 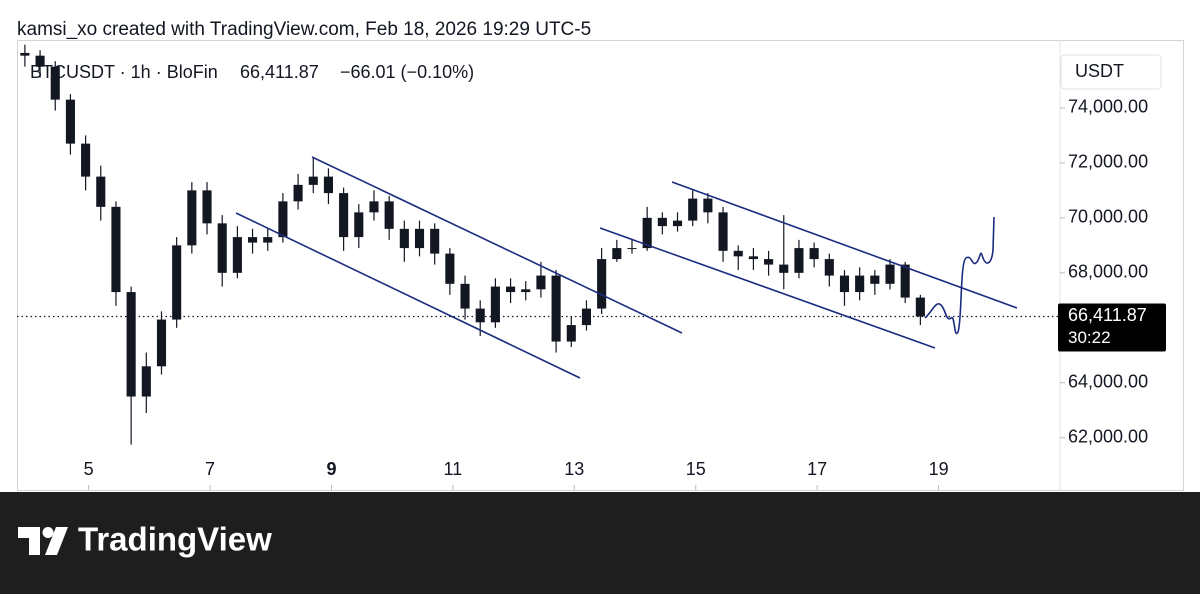 What do you see at coordinates (407, 72) in the screenshot?
I see `price-change: −66.01 (−0.10%)` at bounding box center [407, 72].